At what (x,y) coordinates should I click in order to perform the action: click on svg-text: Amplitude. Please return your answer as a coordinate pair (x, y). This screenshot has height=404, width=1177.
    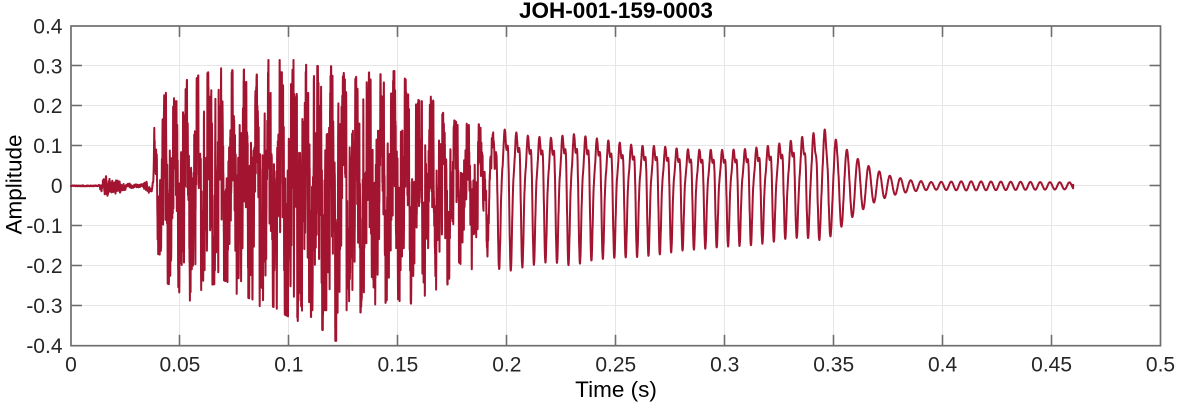
    Looking at the image, I should click on (14, 184).